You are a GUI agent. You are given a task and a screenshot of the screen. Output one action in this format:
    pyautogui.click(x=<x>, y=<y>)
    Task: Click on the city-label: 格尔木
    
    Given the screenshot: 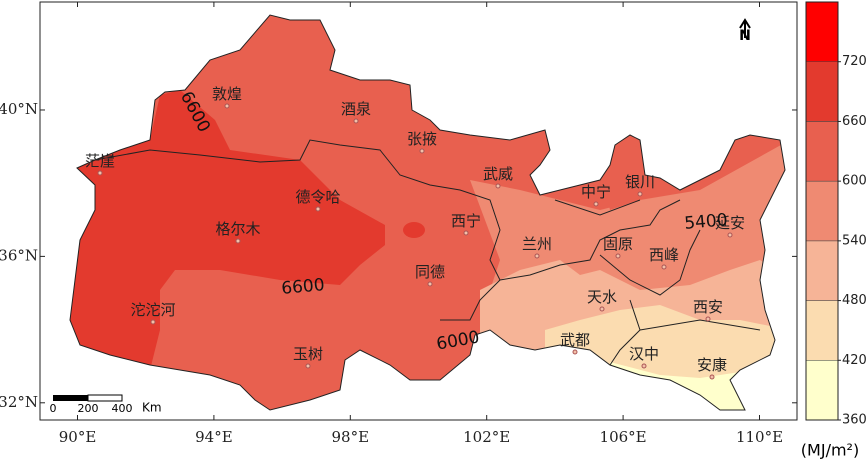 What is the action you would take?
    pyautogui.click(x=237, y=229)
    